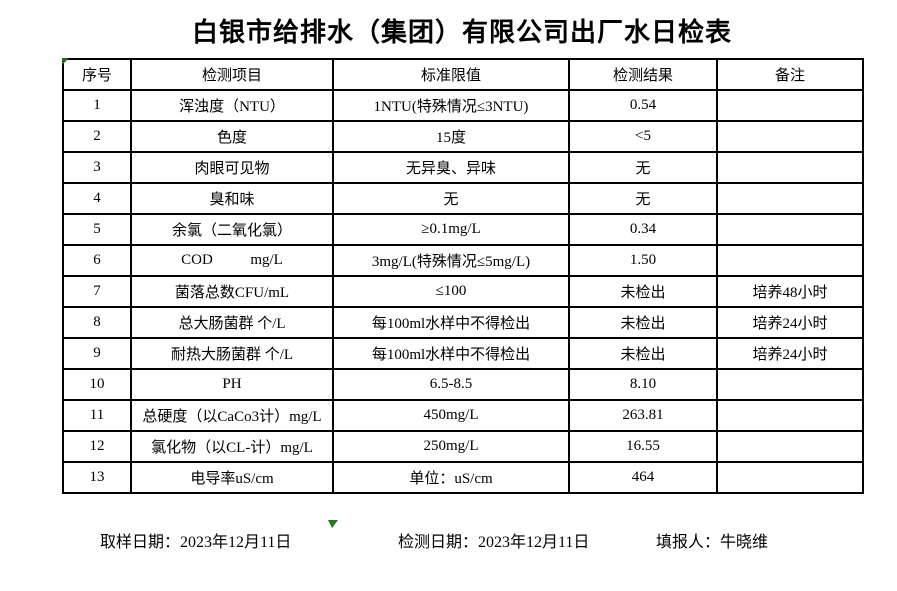 The image size is (897, 591). What do you see at coordinates (451, 260) in the screenshot?
I see `cell-limit: 3mg/L(特殊情况≤5mg/L)` at bounding box center [451, 260].